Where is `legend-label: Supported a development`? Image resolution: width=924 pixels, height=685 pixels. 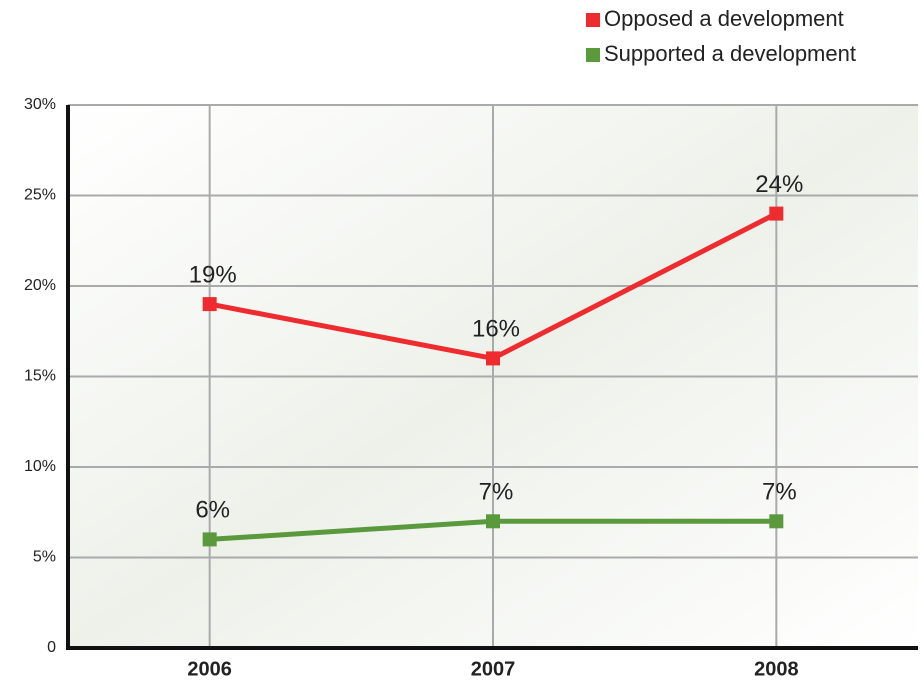
legend-label: Supported a development is located at coordinates (730, 53).